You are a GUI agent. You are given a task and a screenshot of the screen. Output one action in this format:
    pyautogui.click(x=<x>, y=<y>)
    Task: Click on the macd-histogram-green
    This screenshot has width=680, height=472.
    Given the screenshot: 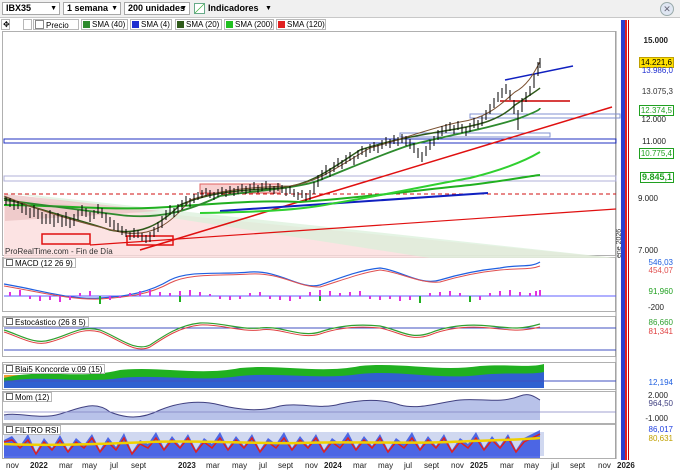 What is the action you would take?
    pyautogui.click(x=285, y=300)
    